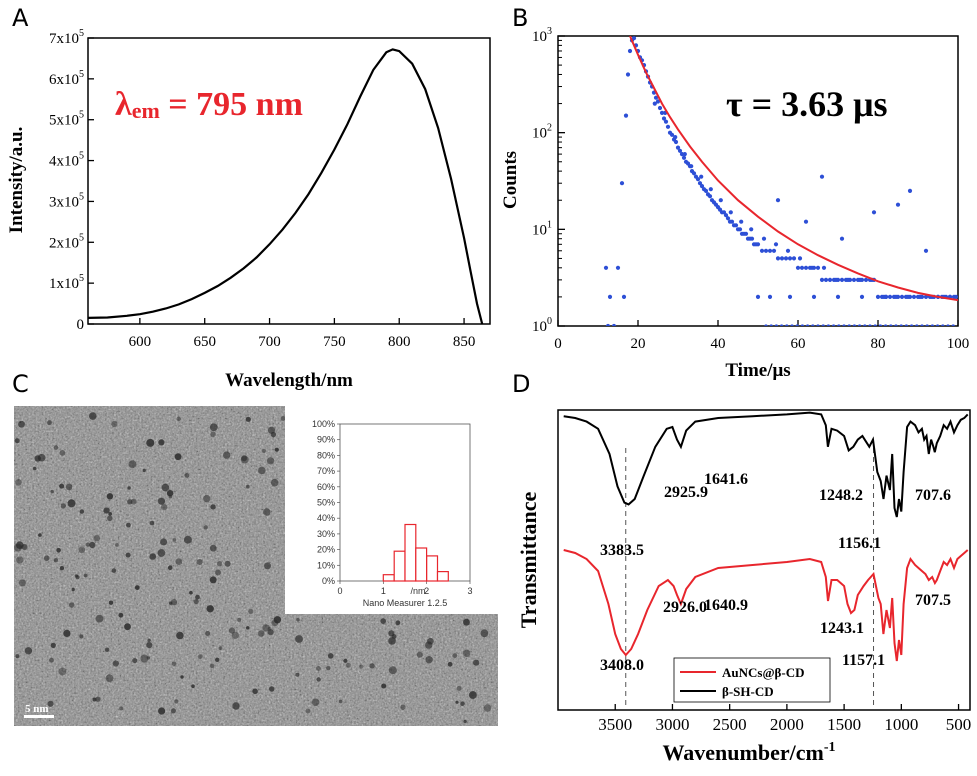  What do you see at coordinates (285, 186) in the screenshot?
I see `panel-a-emission-curve` at bounding box center [285, 186].